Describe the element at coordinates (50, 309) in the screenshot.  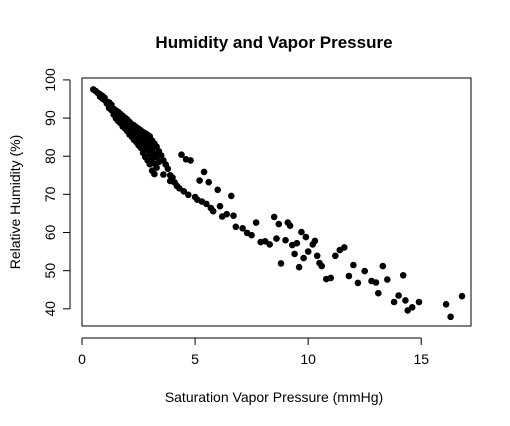
I see `y-tick-label: 40` at that location.